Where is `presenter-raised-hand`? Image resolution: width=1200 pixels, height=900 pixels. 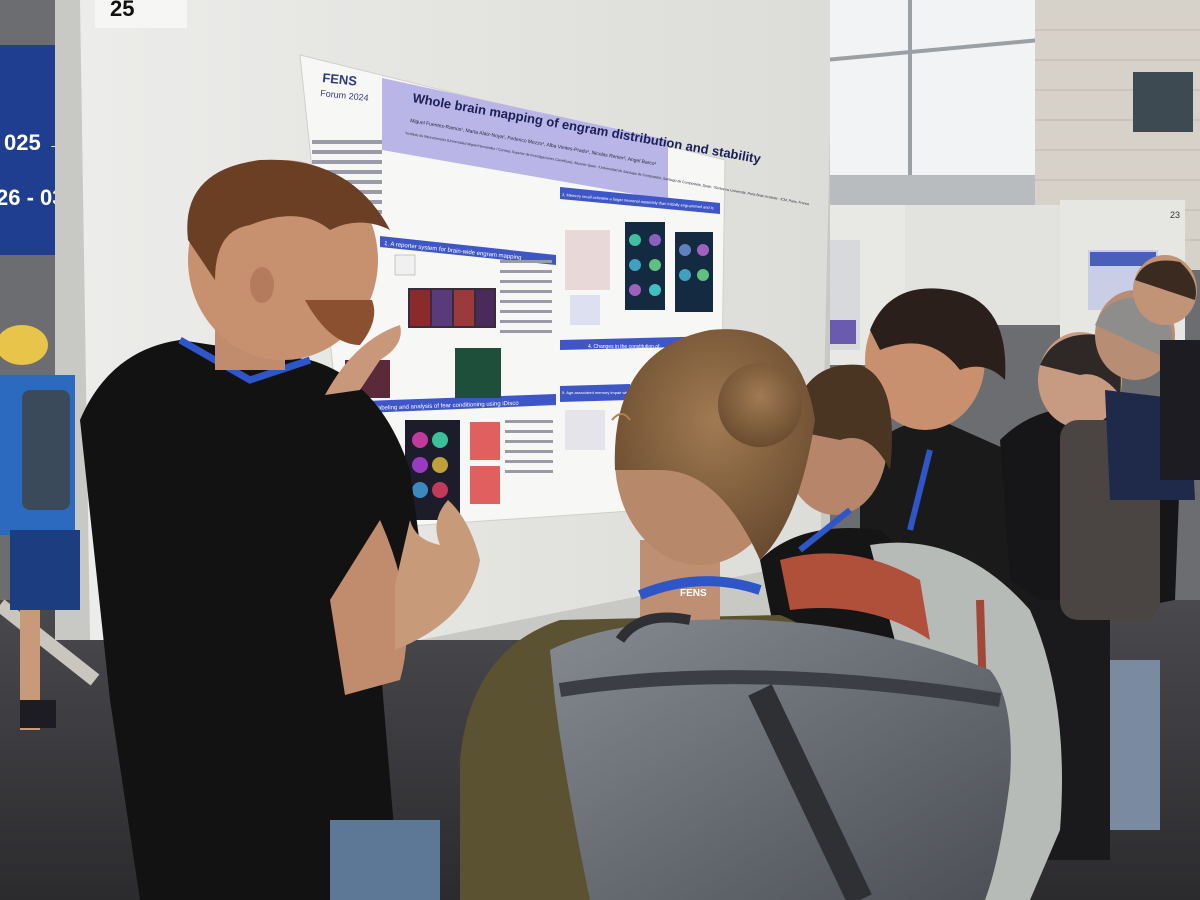 presenter-raised-hand is located at coordinates (363, 360).